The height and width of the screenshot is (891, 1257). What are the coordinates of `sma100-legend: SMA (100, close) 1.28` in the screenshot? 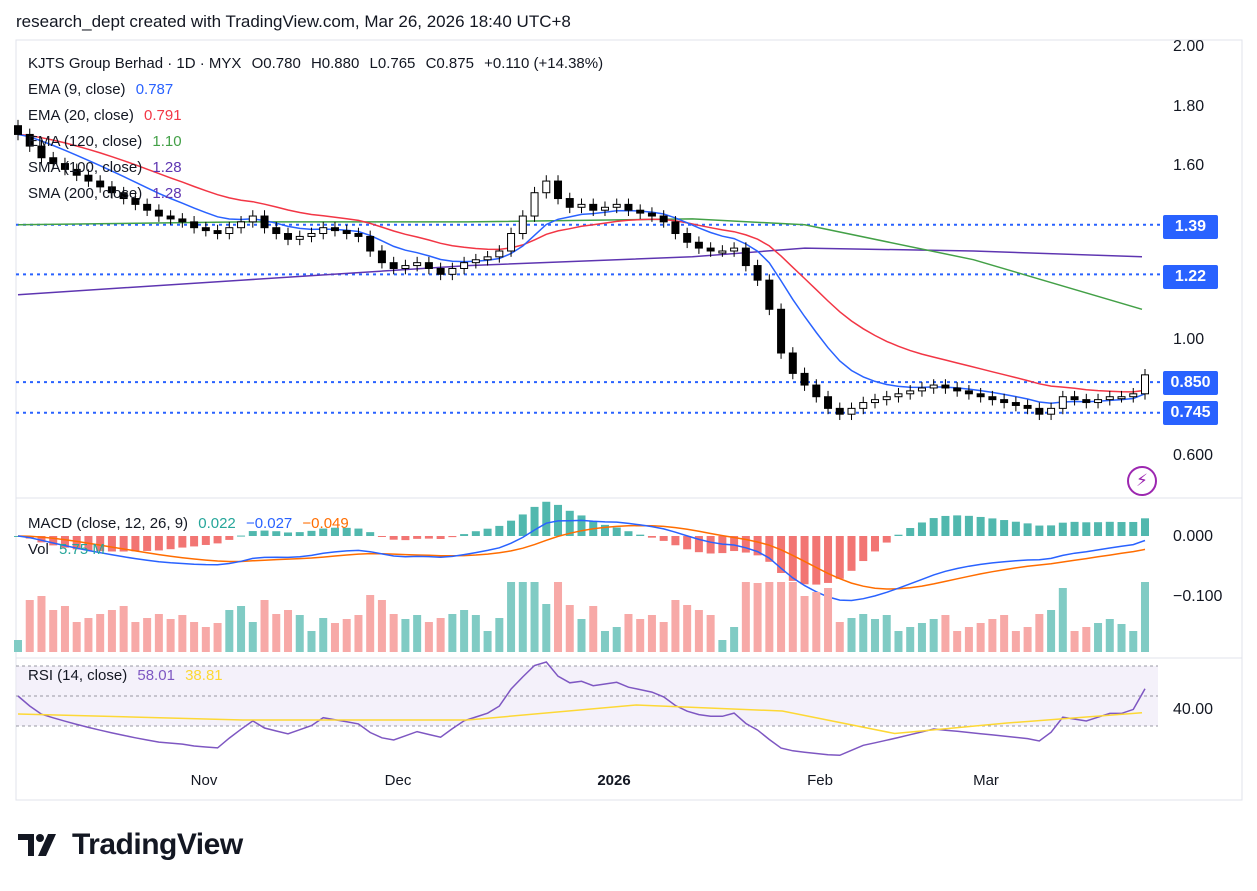 It's located at (108, 167).